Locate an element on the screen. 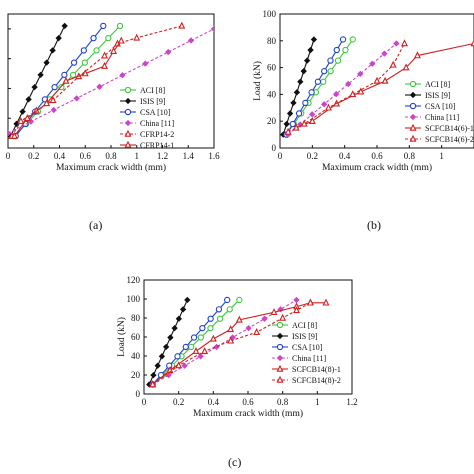  y-tick-label: 0 is located at coordinates (138, 394).